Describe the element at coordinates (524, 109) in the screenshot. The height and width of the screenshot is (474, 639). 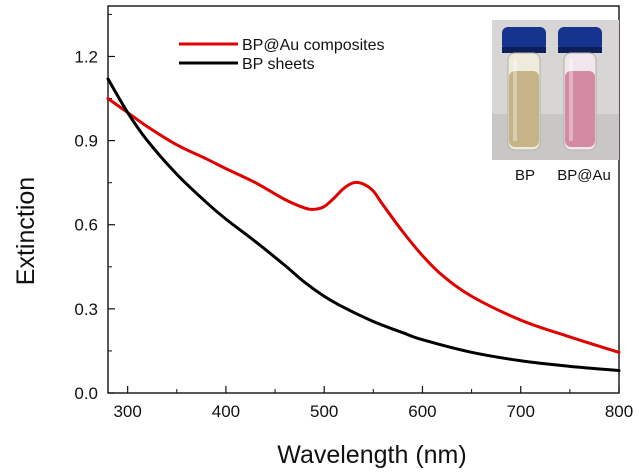
I see `bp-vial-liquid-icon` at that location.